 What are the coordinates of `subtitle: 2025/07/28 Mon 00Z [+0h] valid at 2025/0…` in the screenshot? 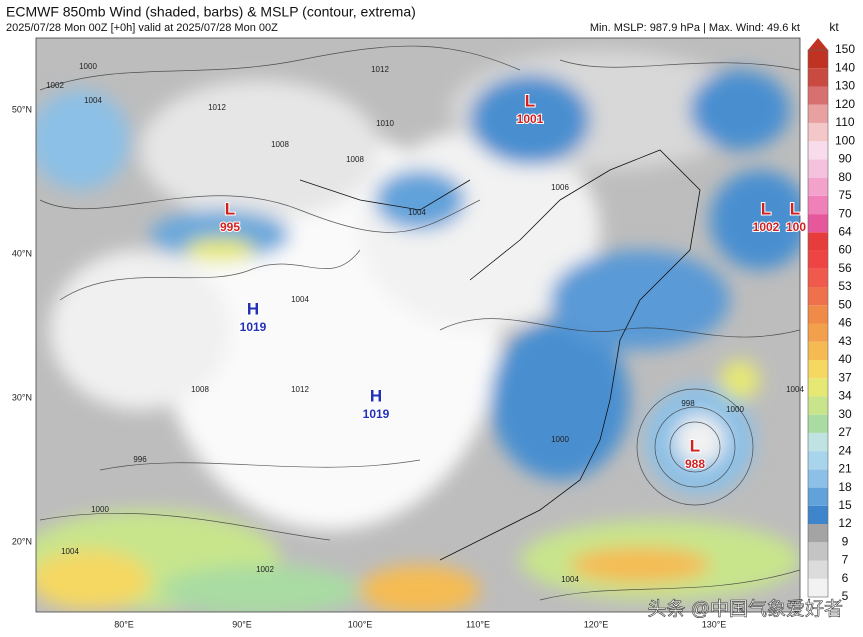 It's located at (142, 28).